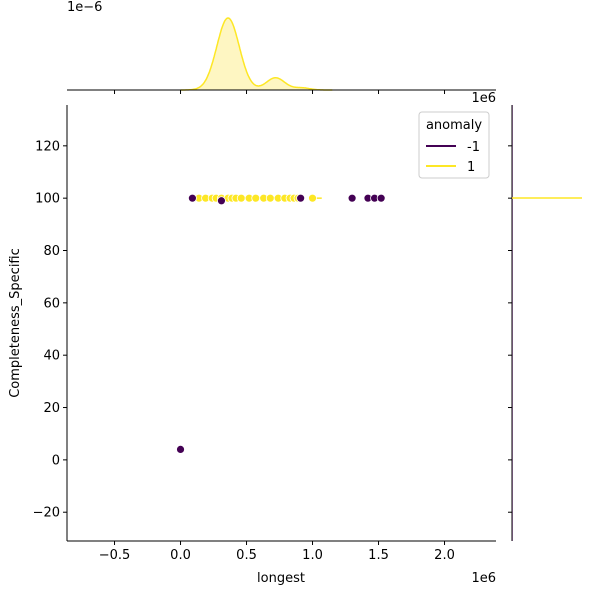 The image size is (600, 600). Describe the element at coordinates (545, 323) in the screenshot. I see `right-marginal-kde` at that location.